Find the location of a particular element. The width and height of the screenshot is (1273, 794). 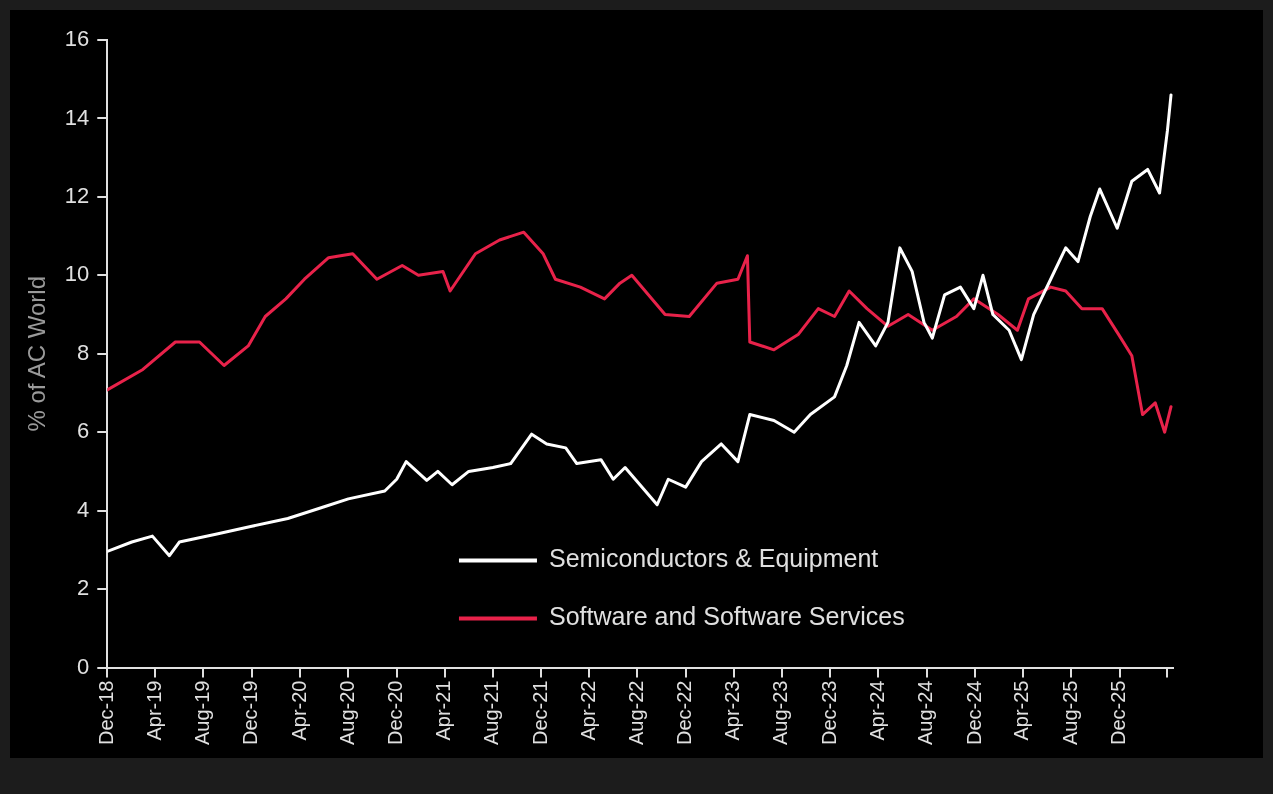

x-tick-label: Dec-23 is located at coordinates (828, 712).